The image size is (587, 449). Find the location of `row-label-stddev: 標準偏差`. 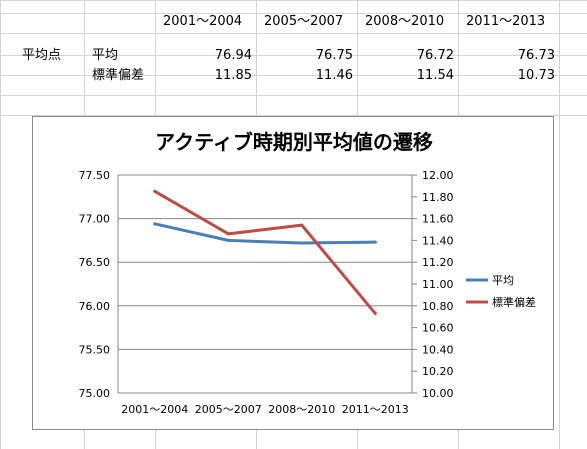

row-label-stddev: 標準偏差 is located at coordinates (118, 75).